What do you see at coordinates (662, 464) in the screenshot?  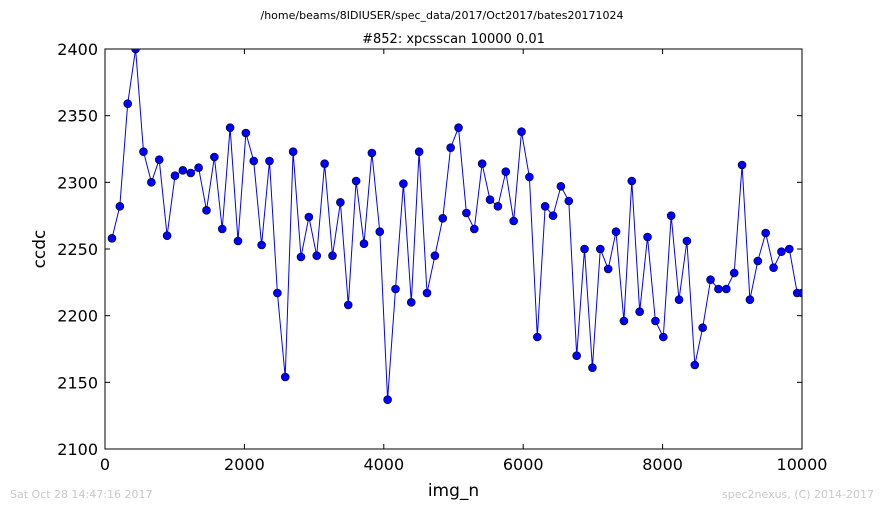 I see `x-tick-label: 8000` at bounding box center [662, 464].